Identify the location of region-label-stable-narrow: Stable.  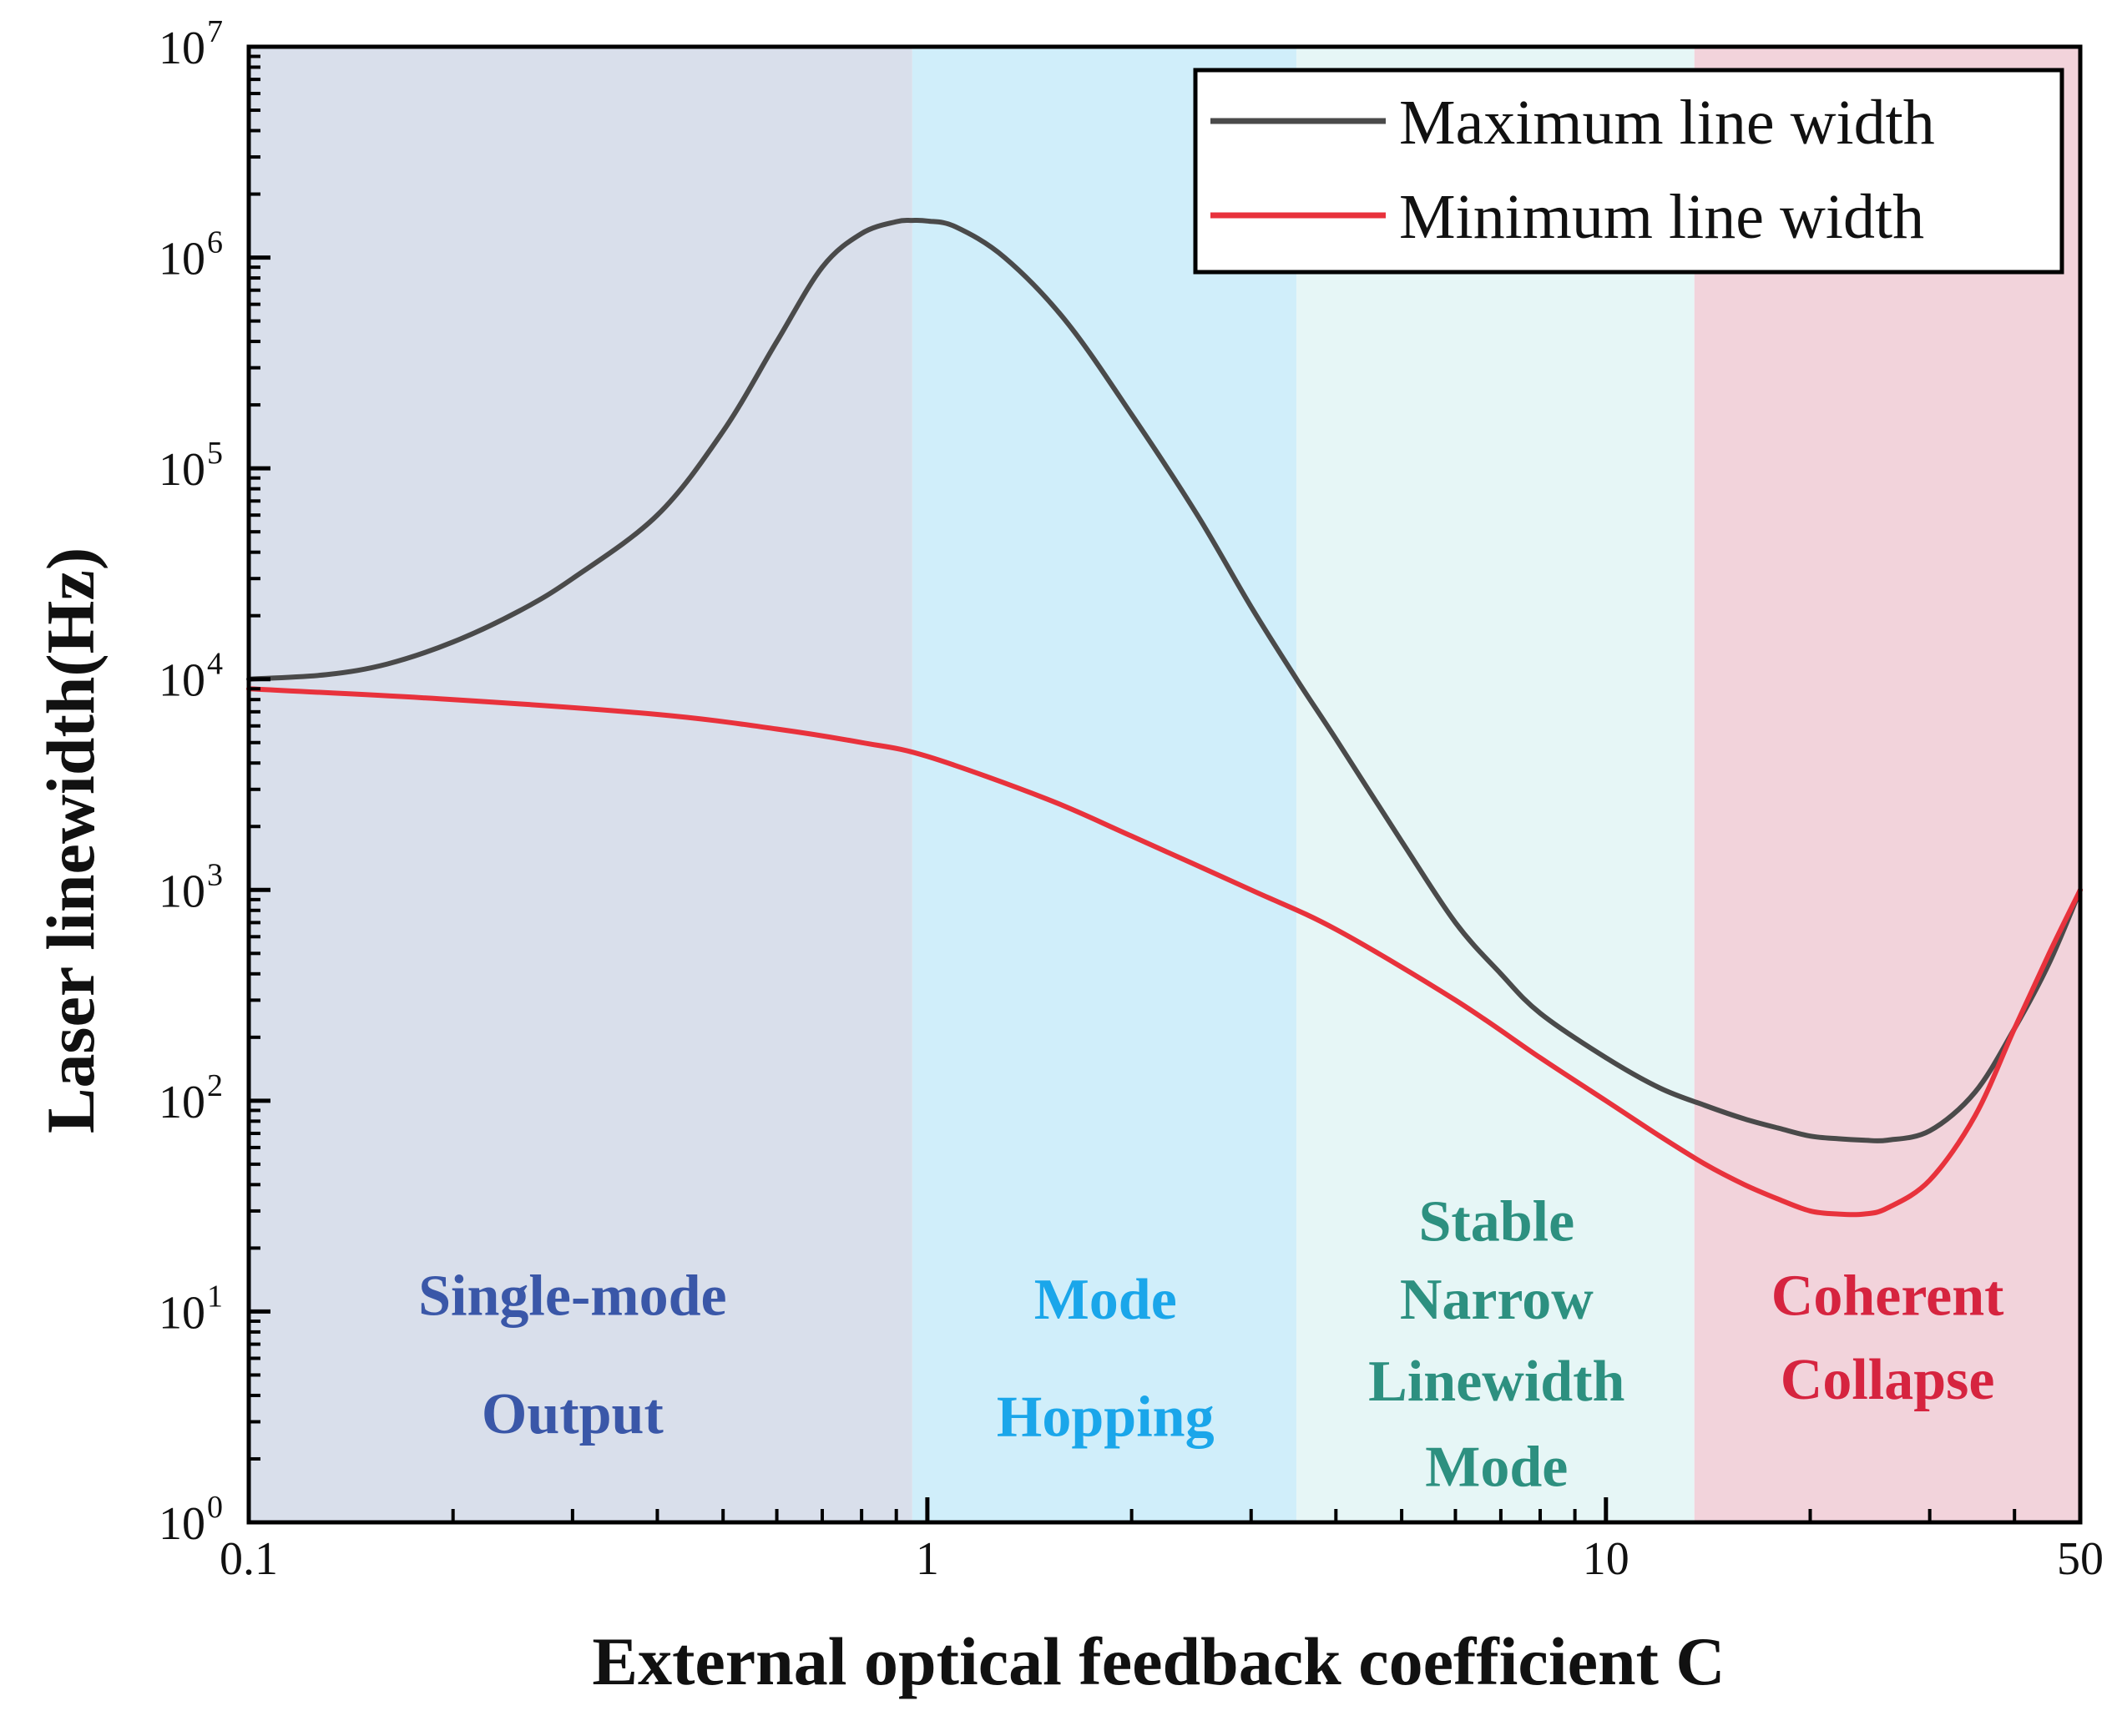
(1496, 1221).